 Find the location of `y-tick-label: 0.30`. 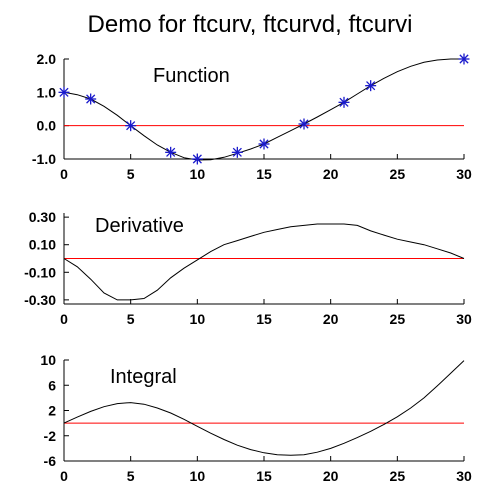

y-tick-label: 0.30 is located at coordinates (42, 217).